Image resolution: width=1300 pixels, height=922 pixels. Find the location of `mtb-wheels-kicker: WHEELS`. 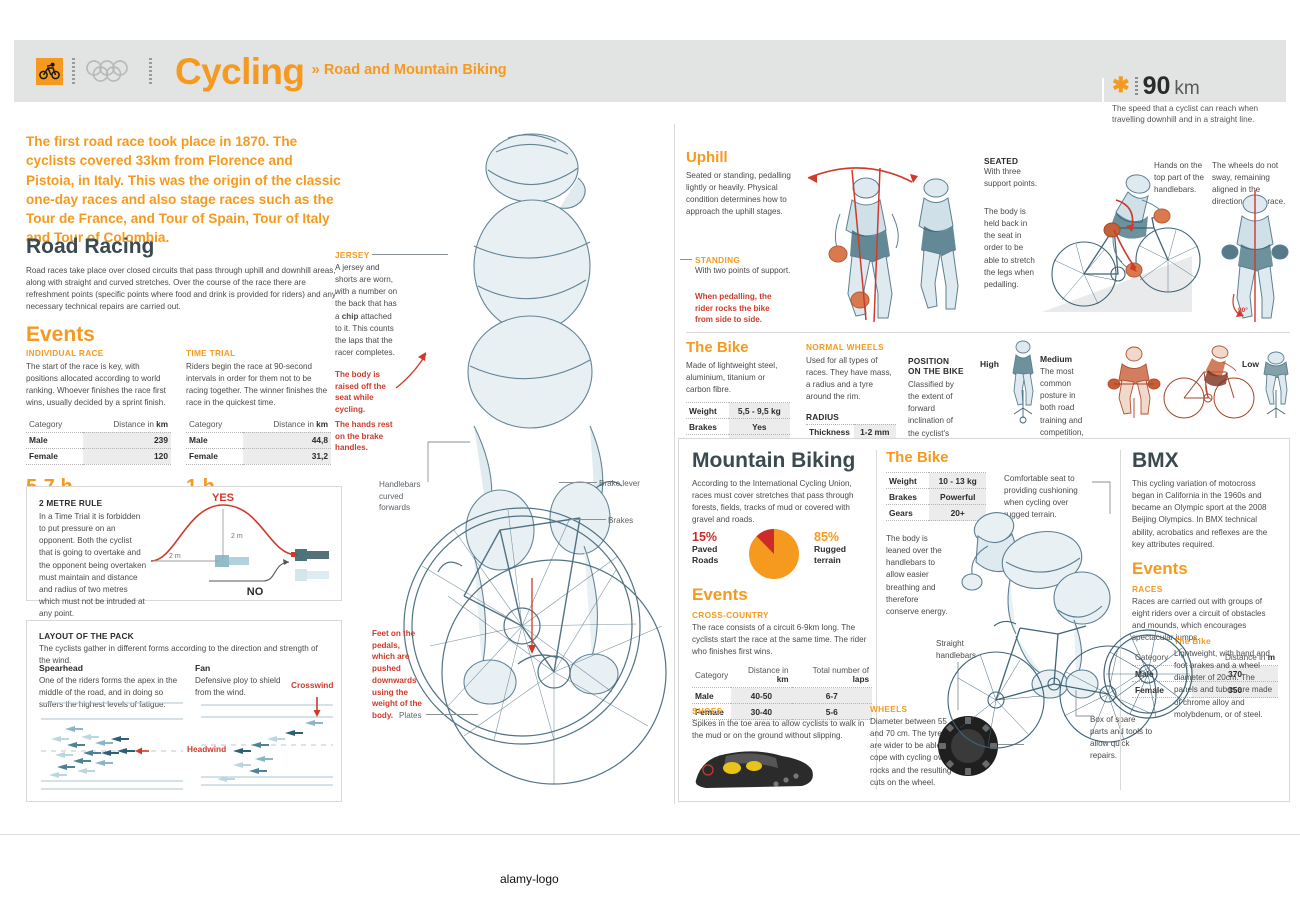

mtb-wheels-kicker: WHEELS is located at coordinates (889, 709).